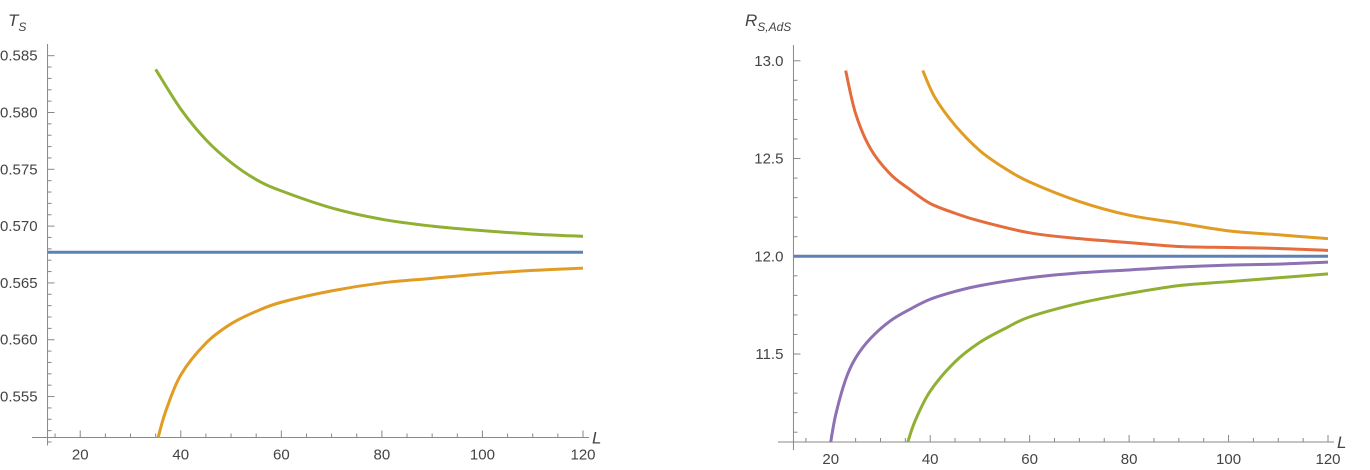 The height and width of the screenshot is (470, 1370). What do you see at coordinates (17, 22) in the screenshot?
I see `y-axis-title: TS` at bounding box center [17, 22].